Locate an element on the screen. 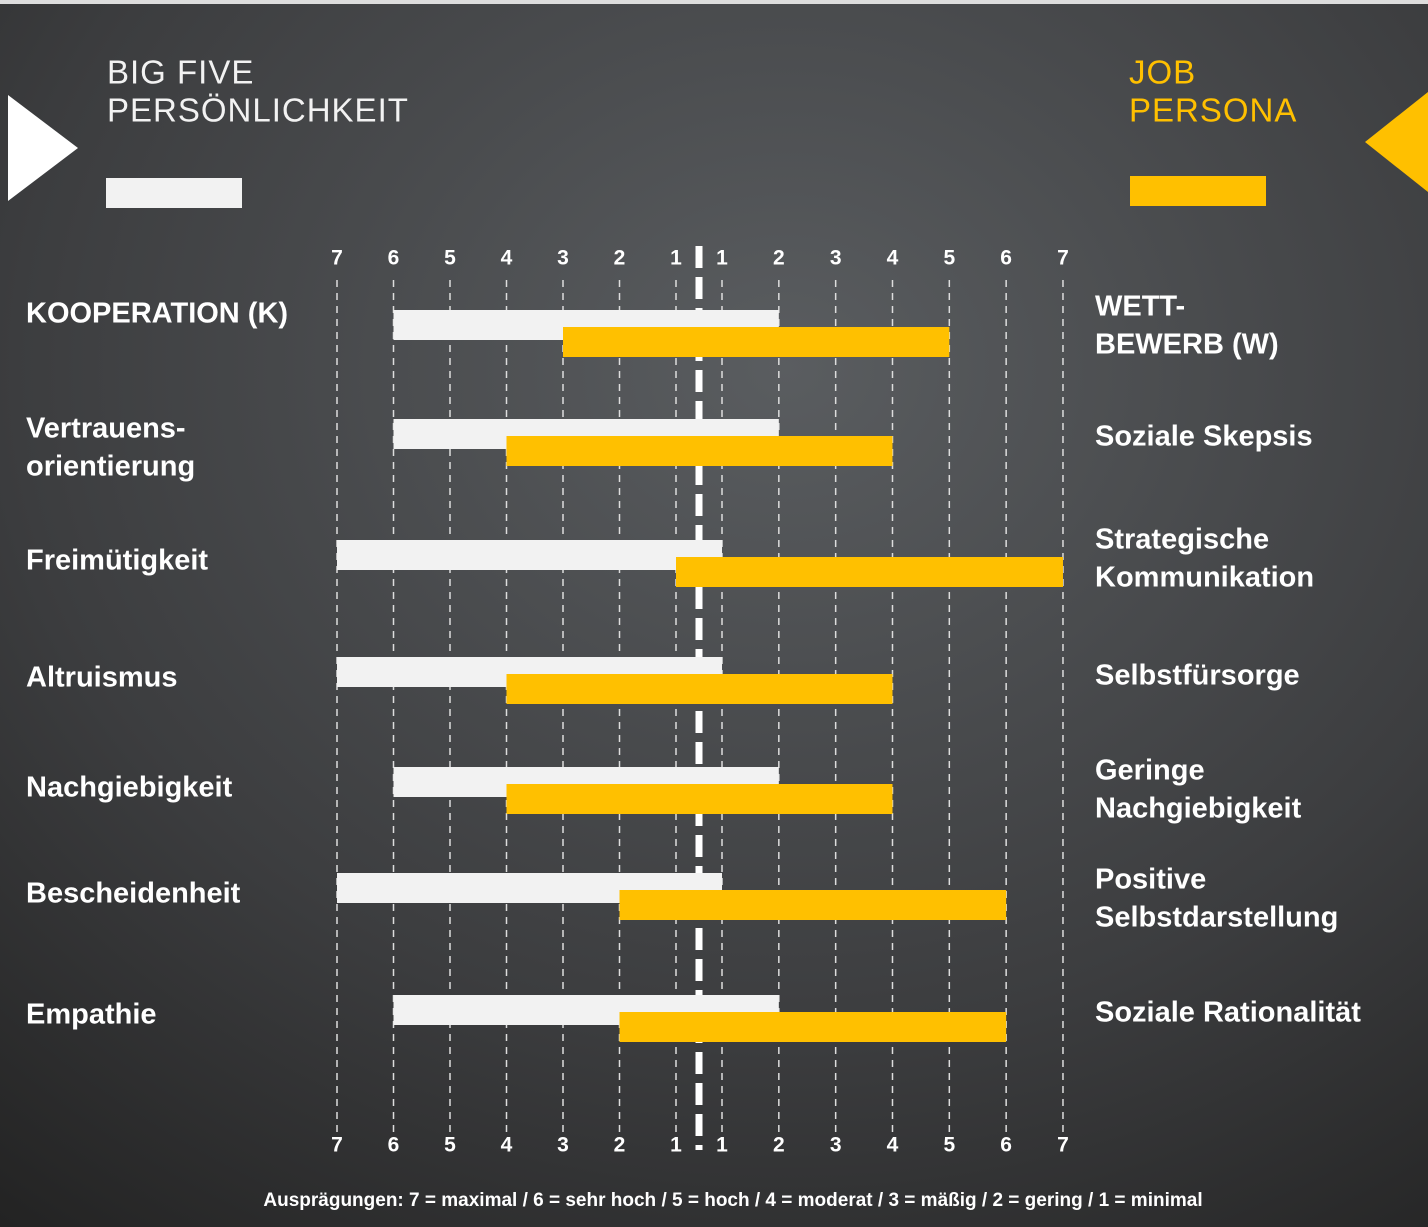  legend-title: BIG FIVE is located at coordinates (180, 72).